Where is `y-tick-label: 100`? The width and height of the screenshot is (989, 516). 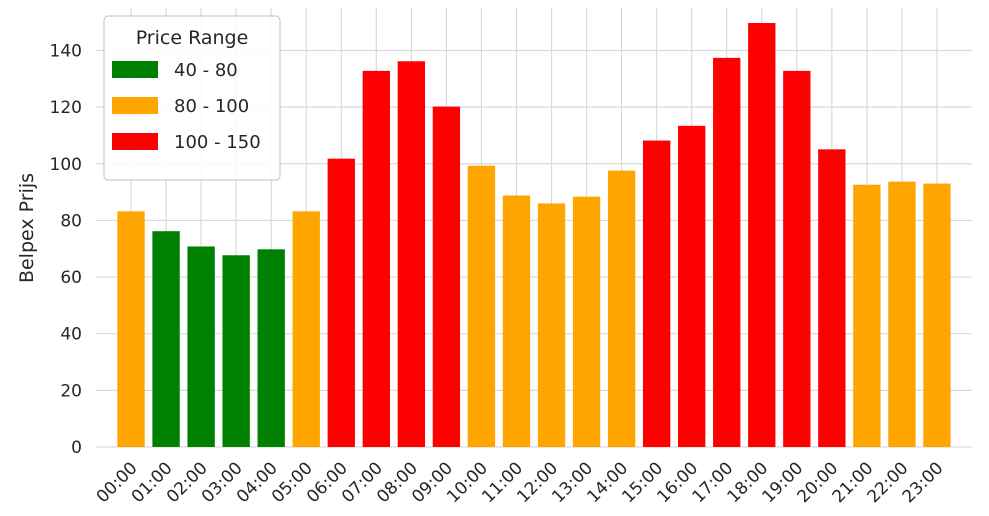 y-tick-label: 100 is located at coordinates (66, 165).